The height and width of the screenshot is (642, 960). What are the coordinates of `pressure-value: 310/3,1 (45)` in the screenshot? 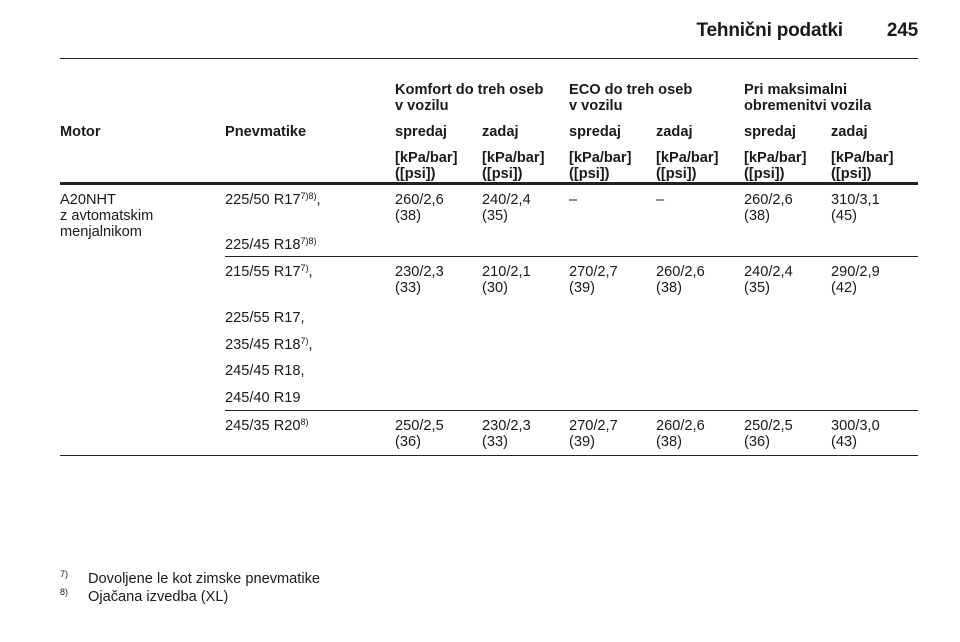 It's located at (855, 208).